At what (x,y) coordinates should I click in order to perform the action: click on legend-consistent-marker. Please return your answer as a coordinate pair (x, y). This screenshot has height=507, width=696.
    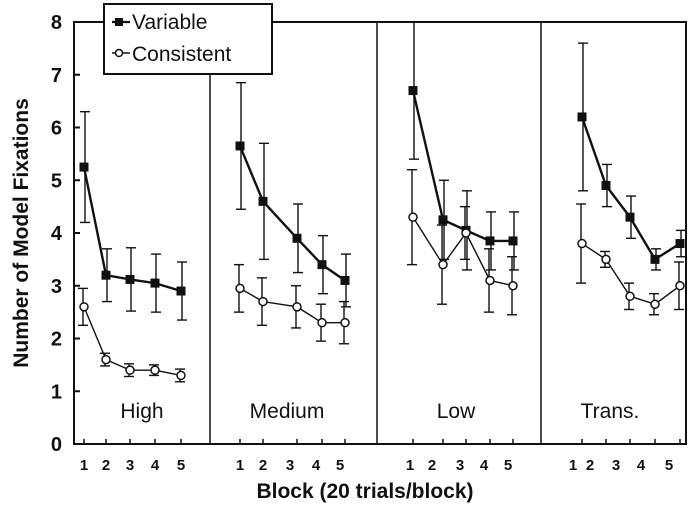
    Looking at the image, I should click on (119, 53).